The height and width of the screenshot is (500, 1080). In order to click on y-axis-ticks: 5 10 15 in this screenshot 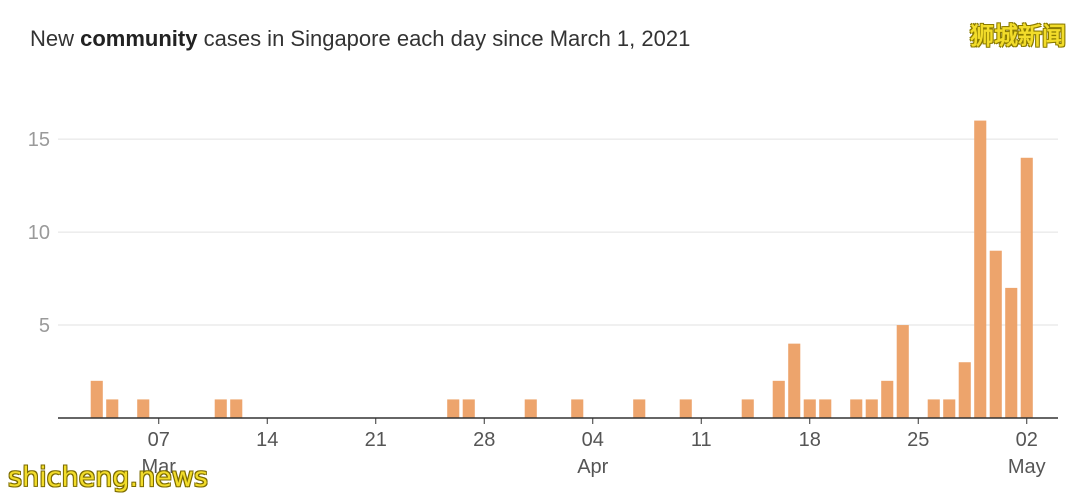, I will do `click(39, 233)`.